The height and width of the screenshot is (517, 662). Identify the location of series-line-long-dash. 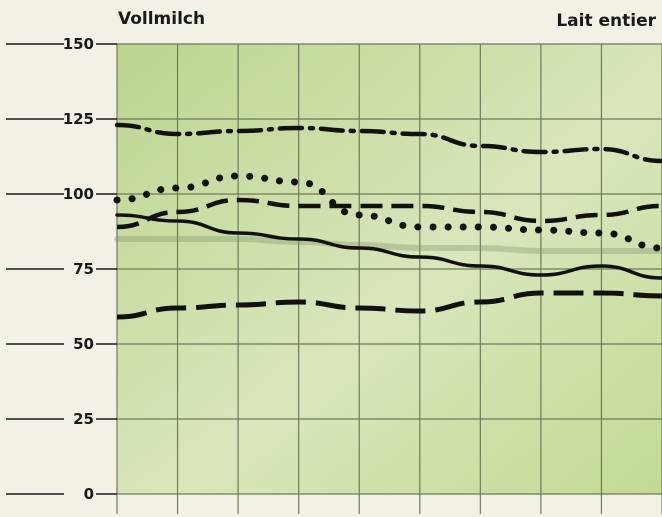
(389, 305).